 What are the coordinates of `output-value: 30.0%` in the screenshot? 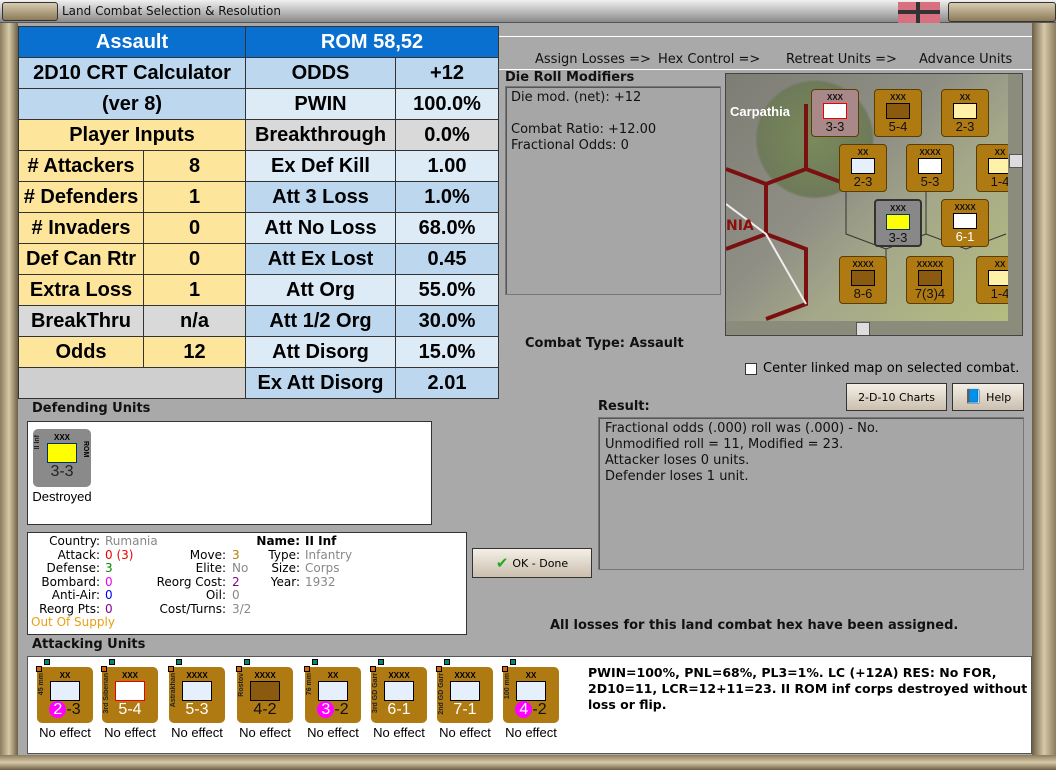 It's located at (447, 321).